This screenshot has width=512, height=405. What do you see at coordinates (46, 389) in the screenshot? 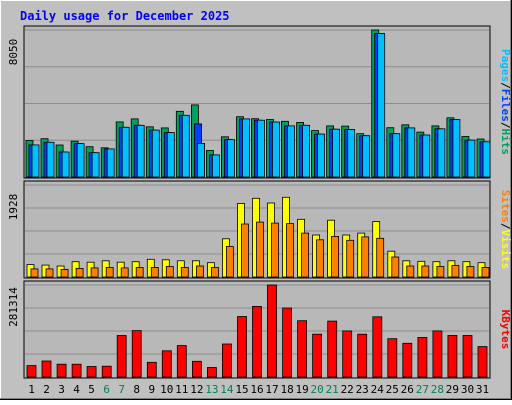
I see `x-tick-label-day-2: 2` at bounding box center [46, 389].